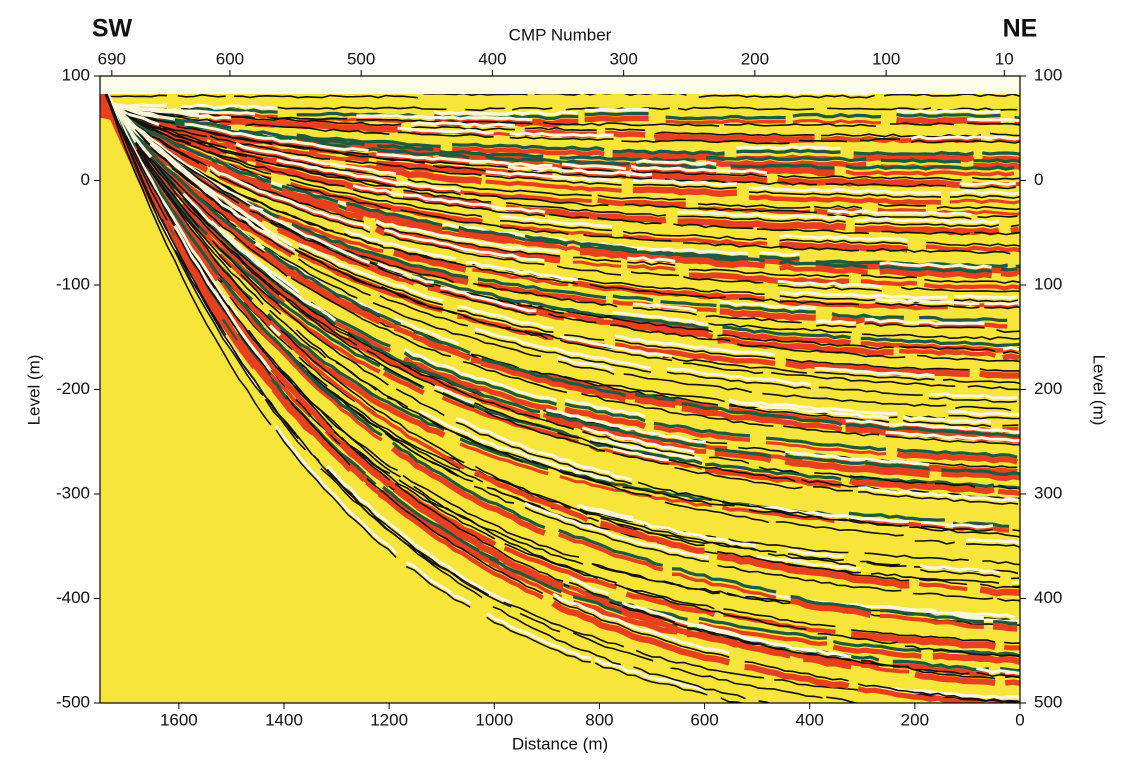 The width and height of the screenshot is (1125, 770). Describe the element at coordinates (73, 388) in the screenshot. I see `y-tick-label: -200` at that location.